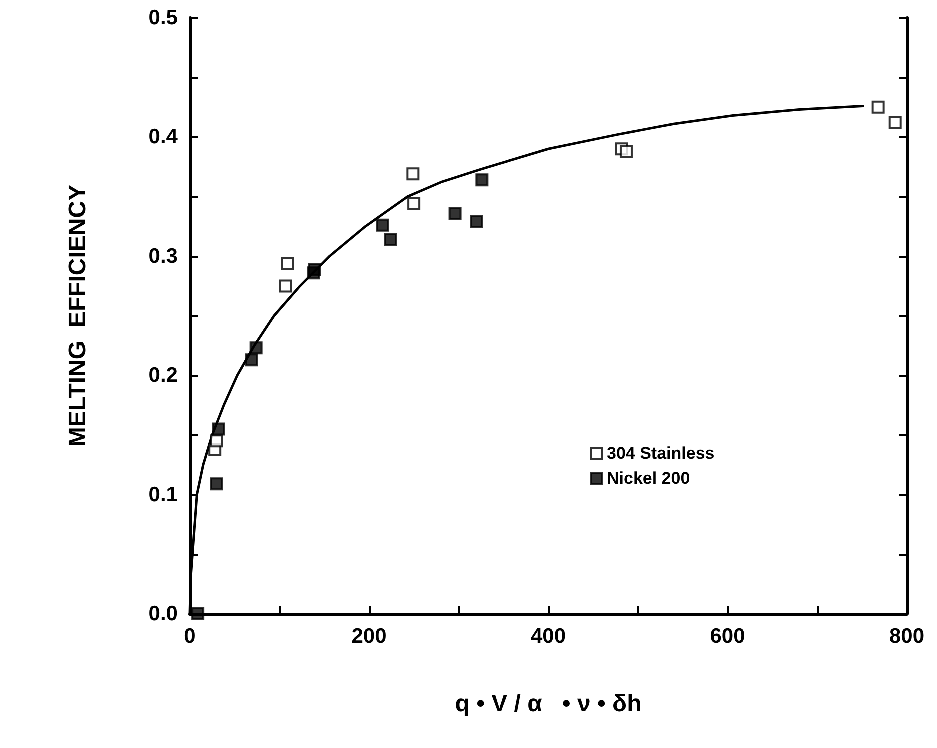  Describe the element at coordinates (163, 137) in the screenshot. I see `y-tick-label: 0.4` at that location.